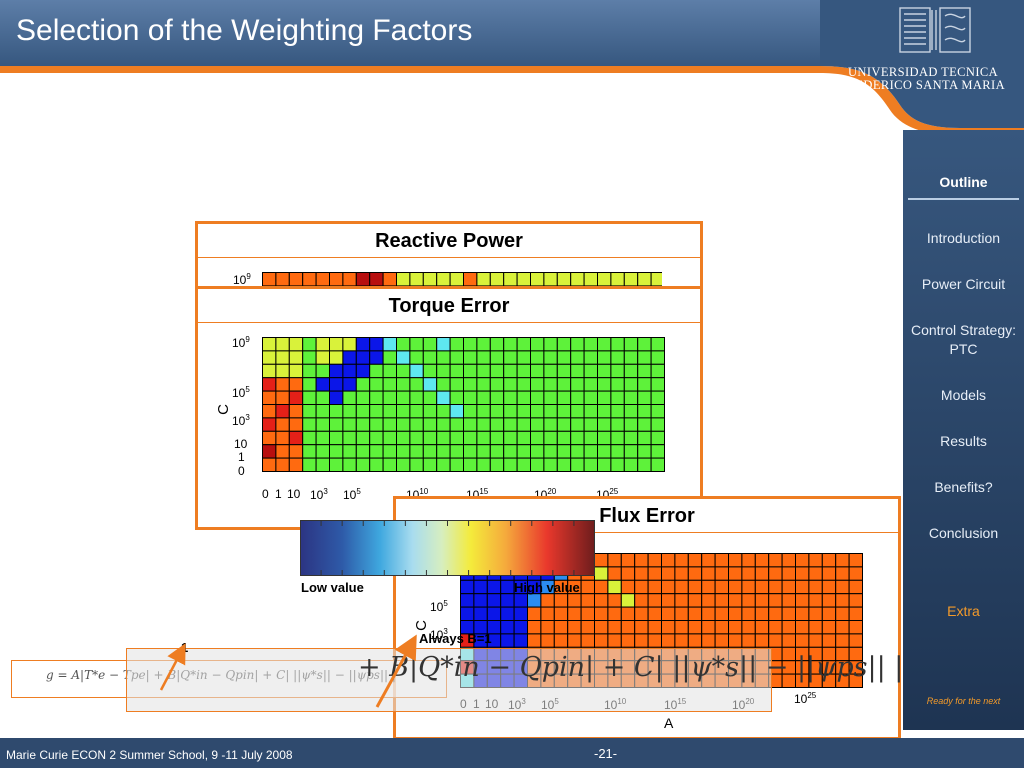 This screenshot has height=768, width=1024. I want to click on nav-item-introduction: Introduction, so click(963, 238).